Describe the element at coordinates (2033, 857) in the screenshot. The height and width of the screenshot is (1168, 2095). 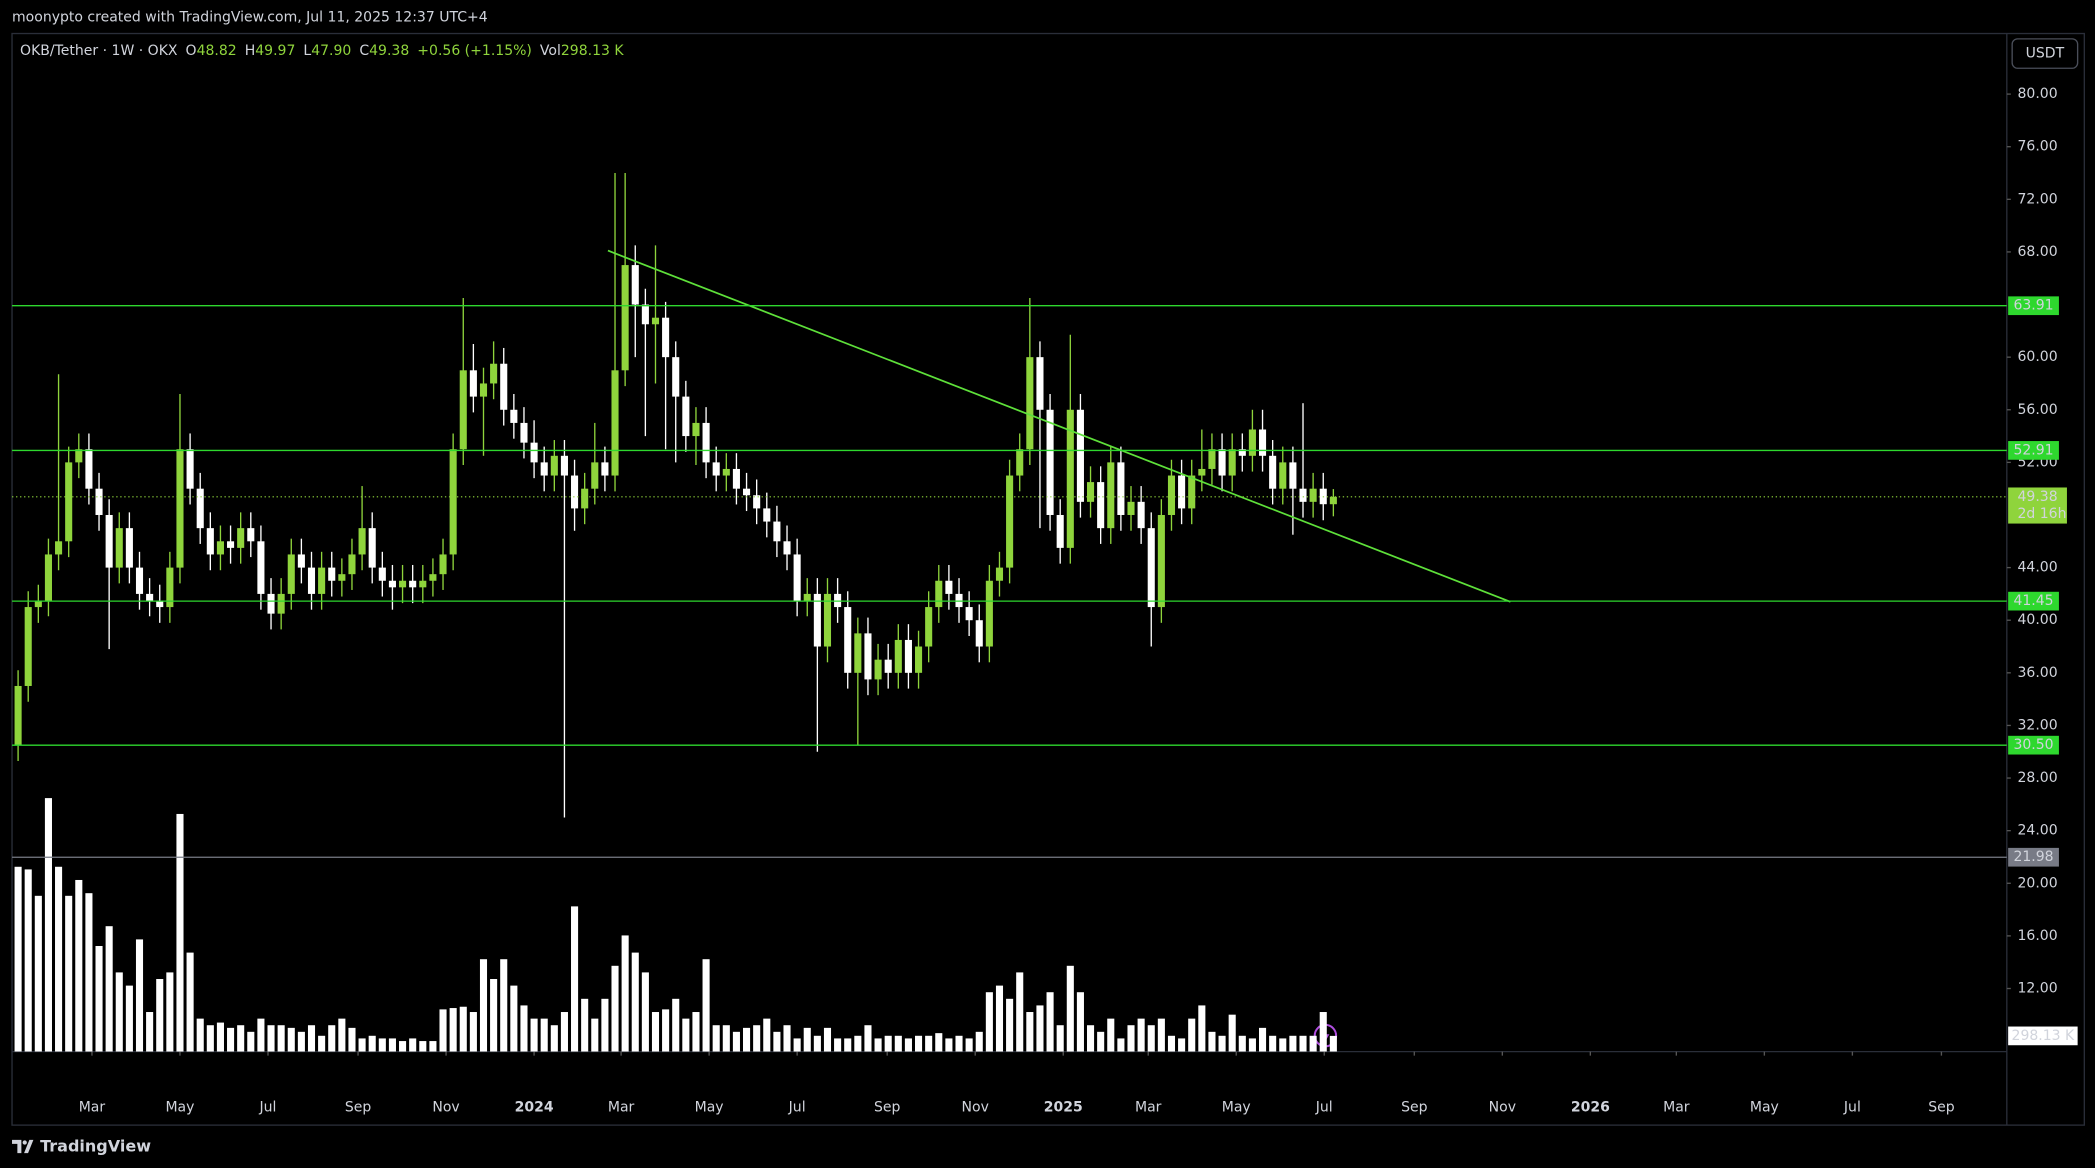
I see `reference-label-box` at that location.